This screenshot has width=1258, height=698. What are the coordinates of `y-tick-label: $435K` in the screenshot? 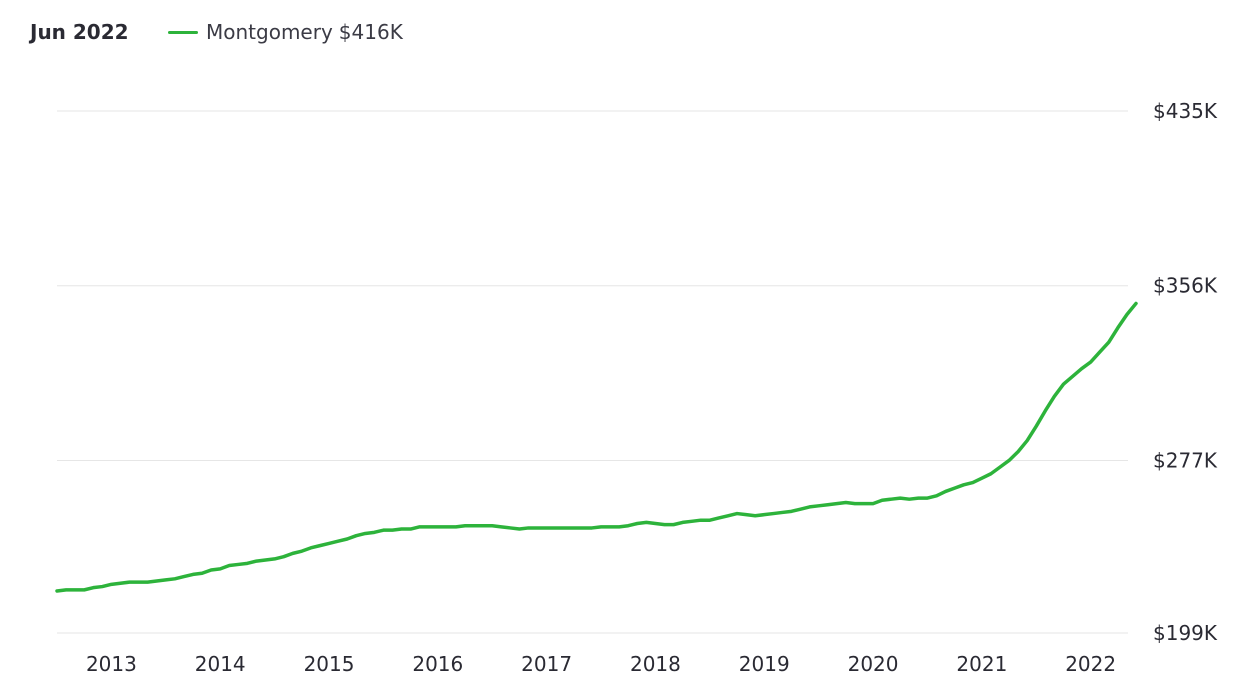 It's located at (1185, 111).